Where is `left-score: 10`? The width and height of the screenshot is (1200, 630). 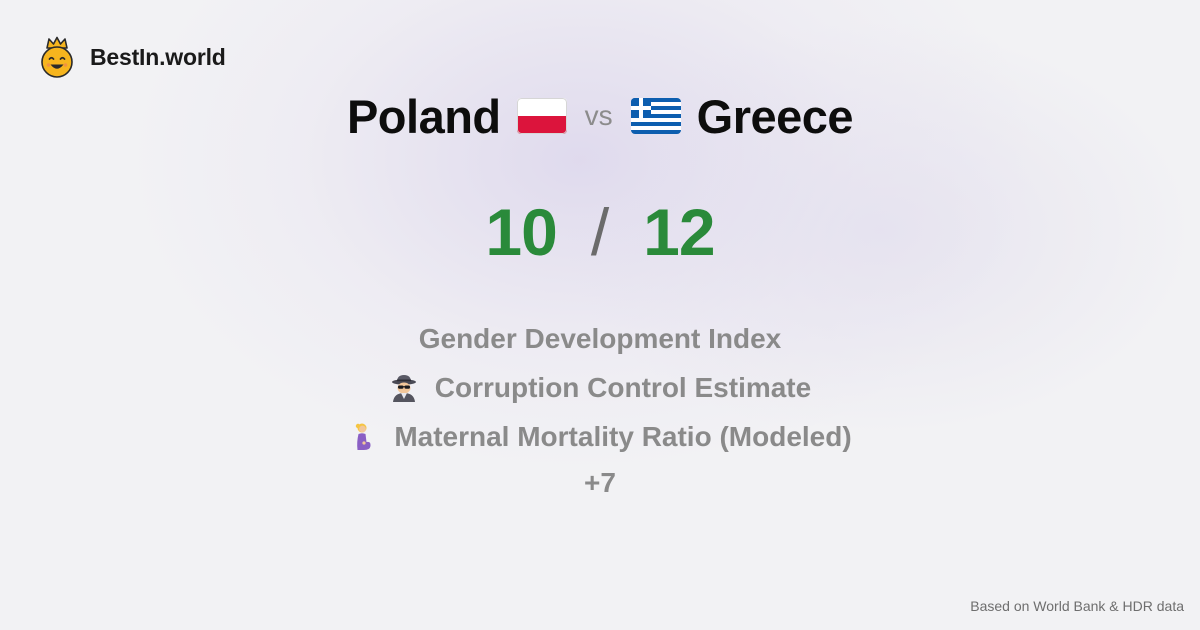
left-score: 10 is located at coordinates (521, 232).